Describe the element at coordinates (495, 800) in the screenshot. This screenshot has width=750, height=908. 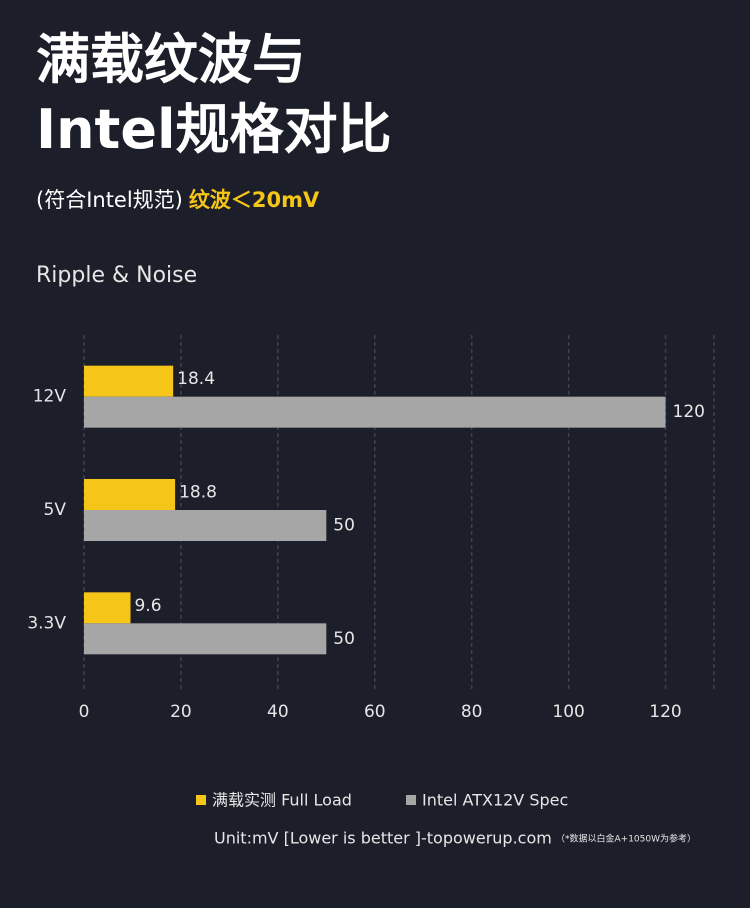
I see `legend-label: Intel ATX12V Spec` at that location.